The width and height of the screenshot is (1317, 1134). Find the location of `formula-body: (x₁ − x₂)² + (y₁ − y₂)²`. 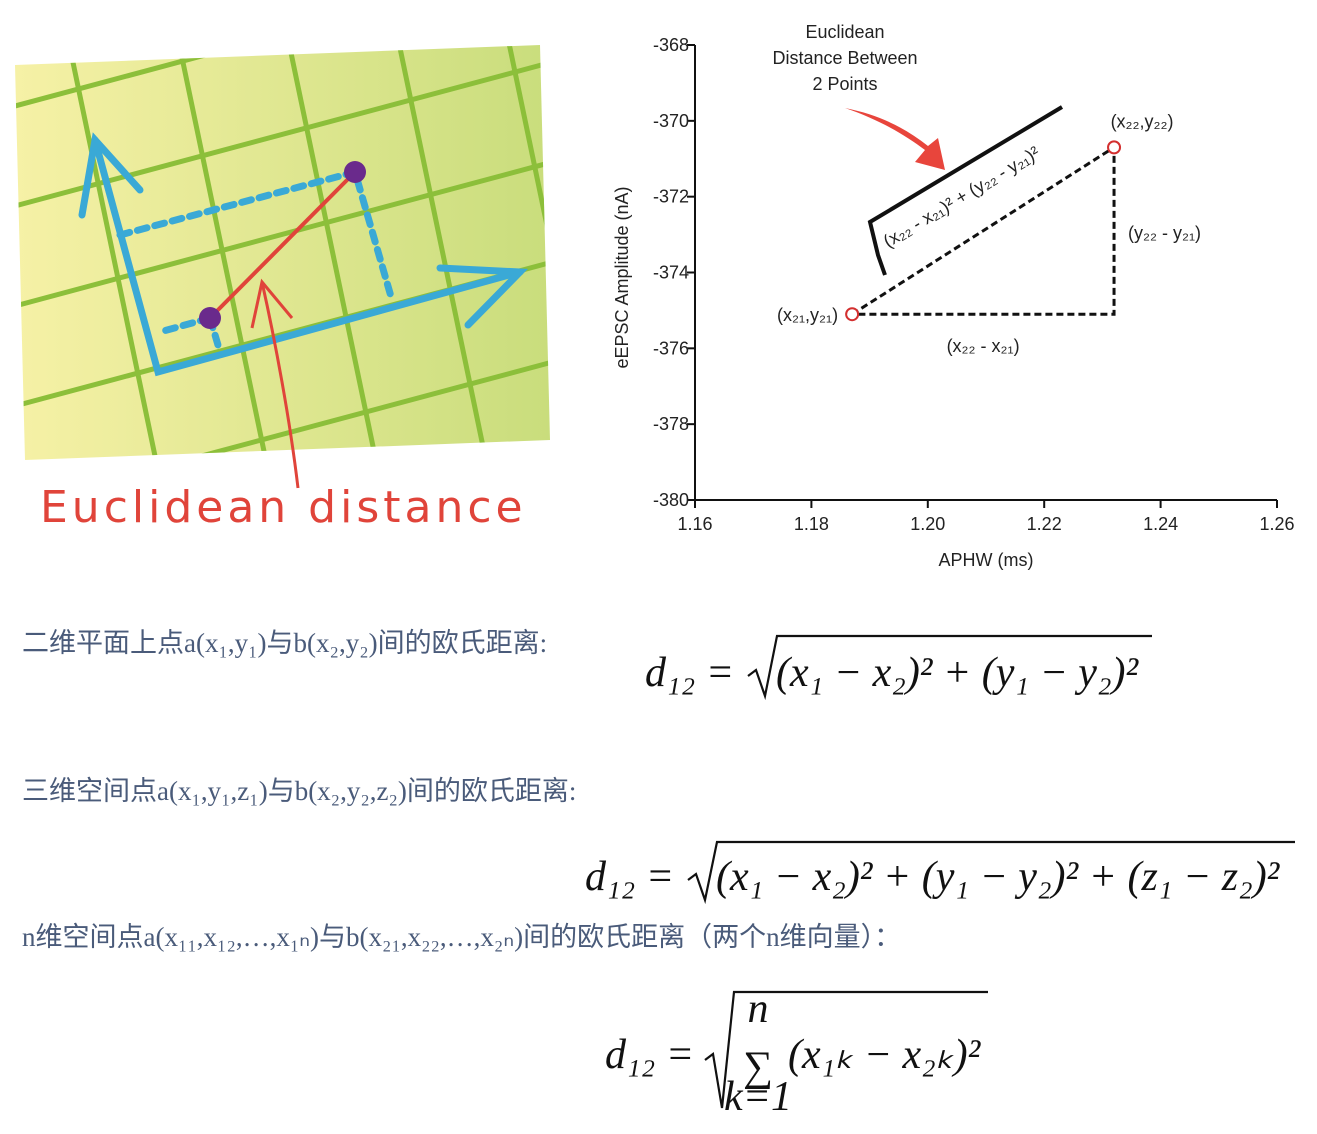

formula-body: (x₁ − x₂)² + (y₁ − y₂)² is located at coordinates (958, 673).